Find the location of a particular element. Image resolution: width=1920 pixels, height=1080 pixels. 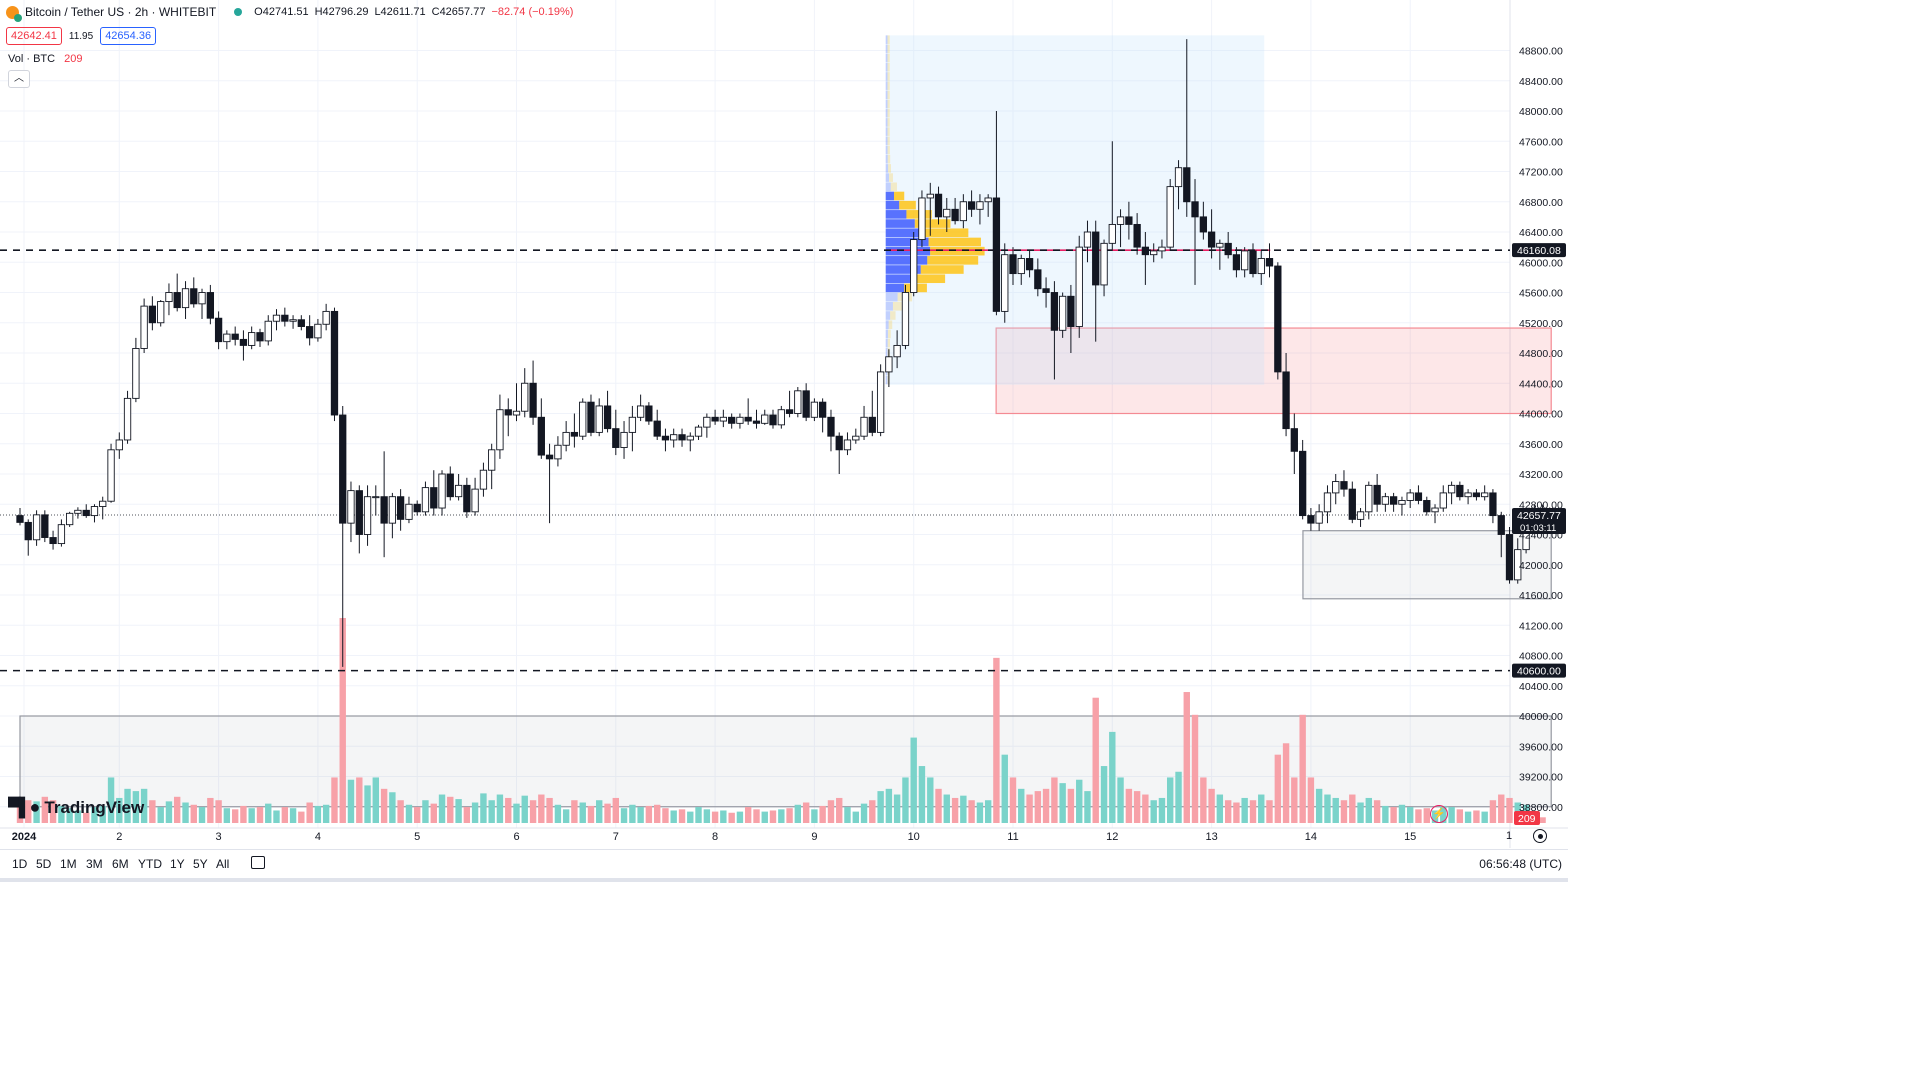

range-6m-button: 6M is located at coordinates (120, 864).